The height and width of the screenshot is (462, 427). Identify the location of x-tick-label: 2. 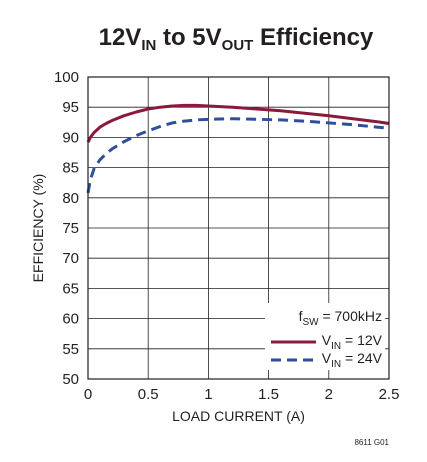
(329, 394).